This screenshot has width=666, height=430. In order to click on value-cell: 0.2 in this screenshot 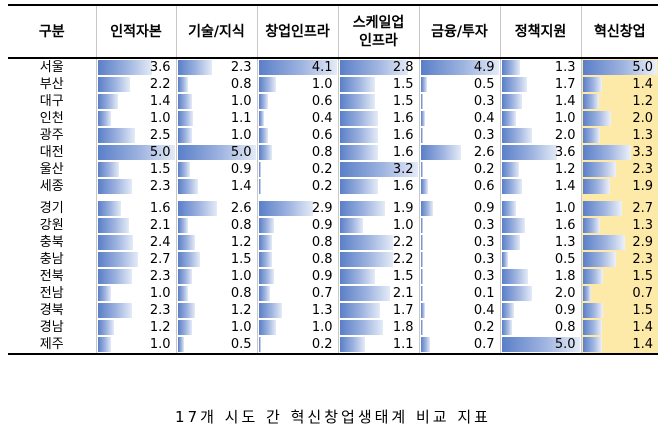, I will do `click(297, 169)`.